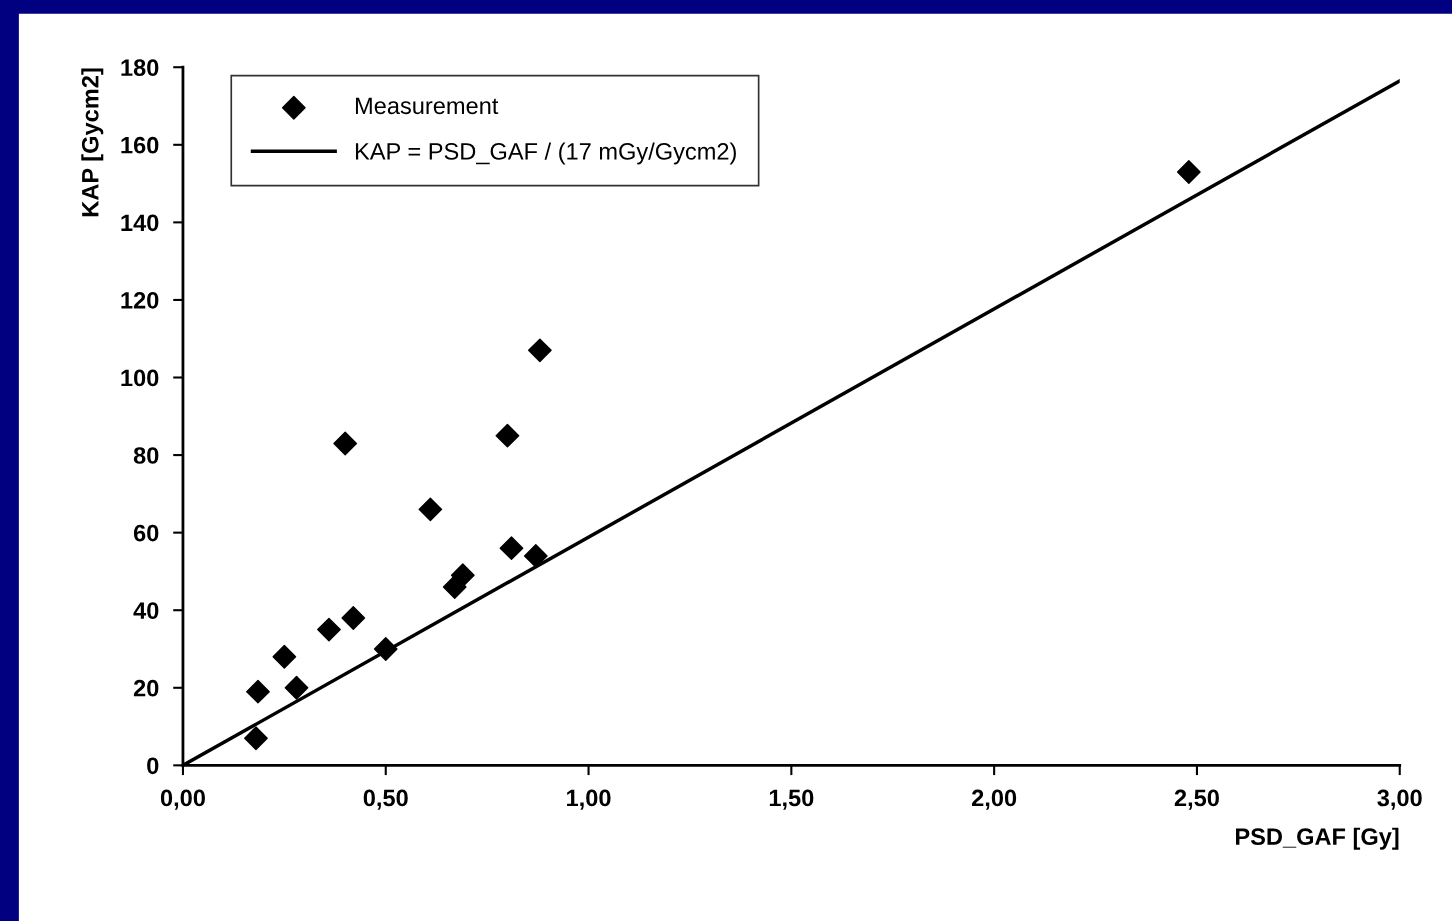 The width and height of the screenshot is (1452, 921). What do you see at coordinates (589, 799) in the screenshot?
I see `x-tick-label: 1,00` at bounding box center [589, 799].